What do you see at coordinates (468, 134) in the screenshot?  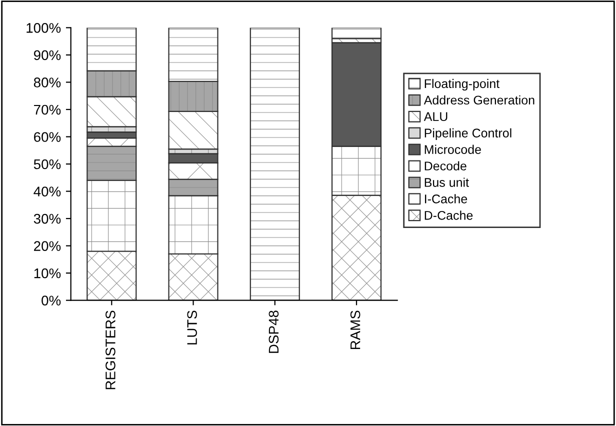 I see `legend-label: Pipeline Control` at bounding box center [468, 134].